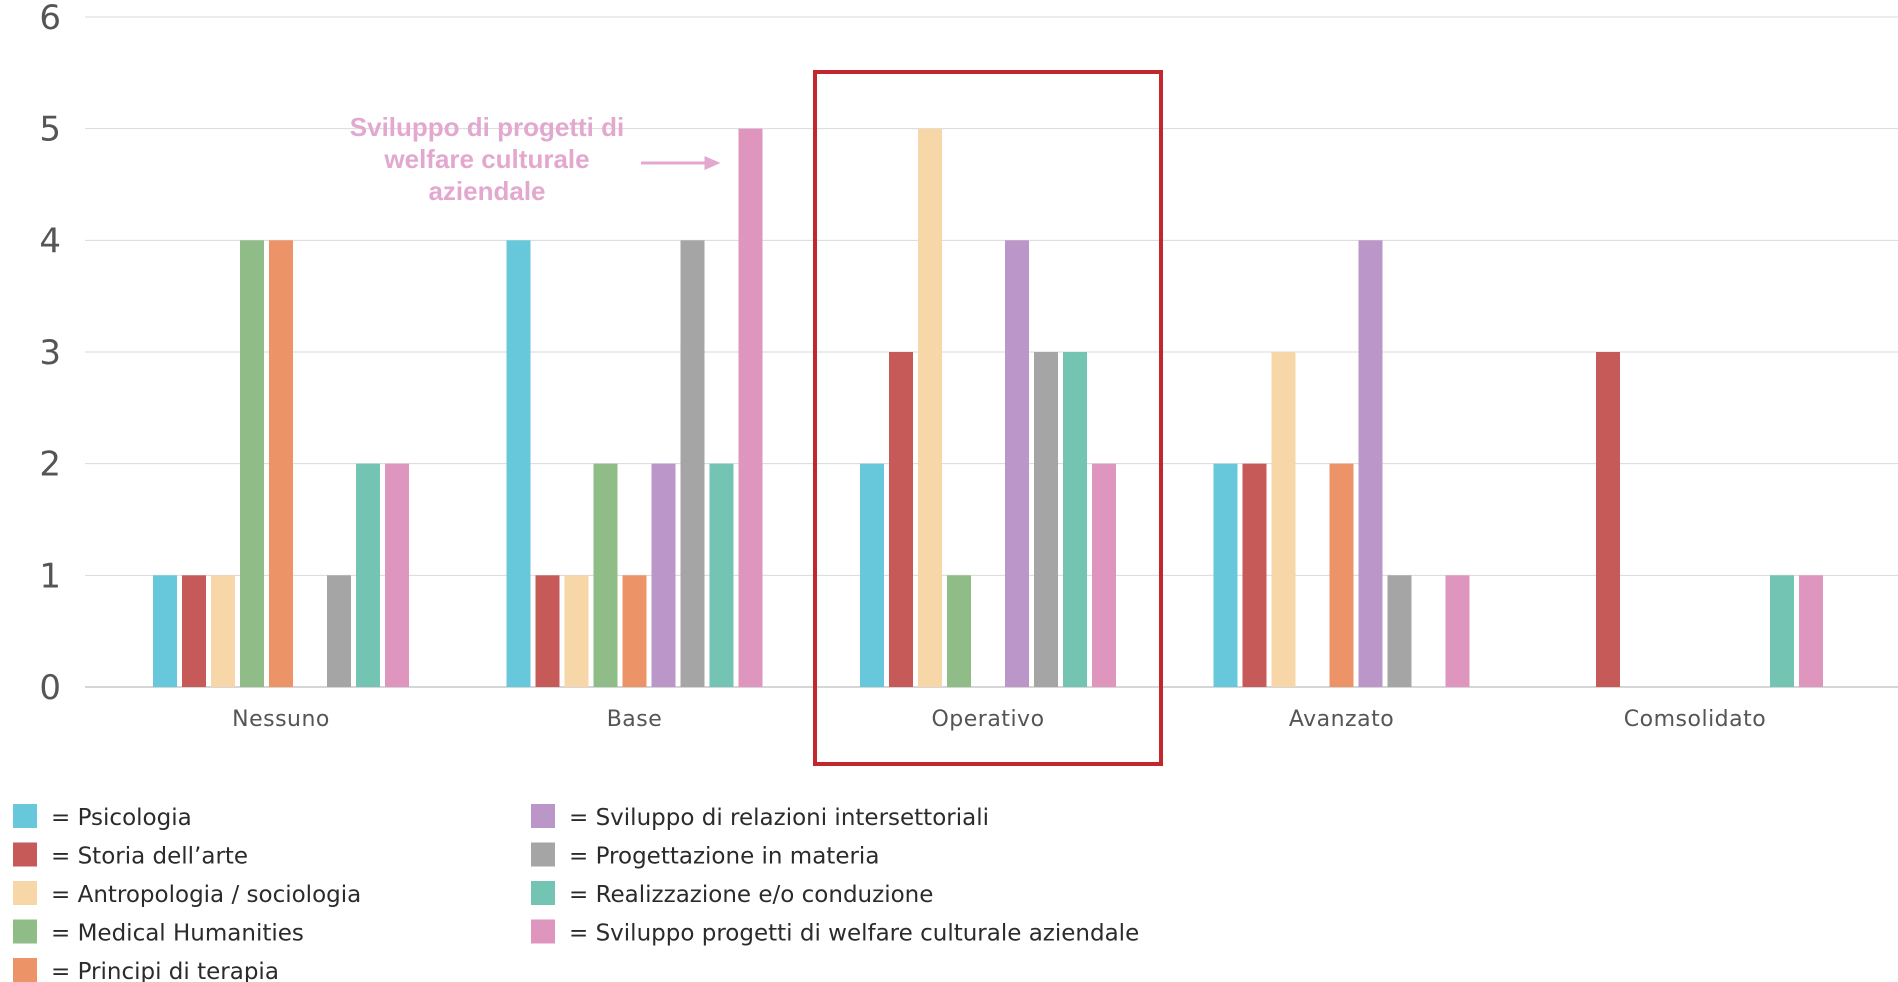 The width and height of the screenshot is (1898, 982). I want to click on annotation-text: Sviluppo di progetti di, so click(487, 127).